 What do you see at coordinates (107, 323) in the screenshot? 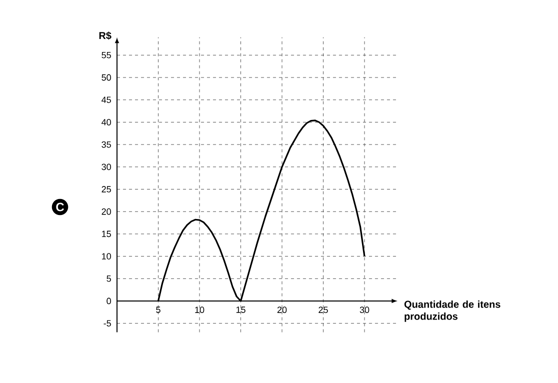
I see `y-tick-label: -5` at bounding box center [107, 323].